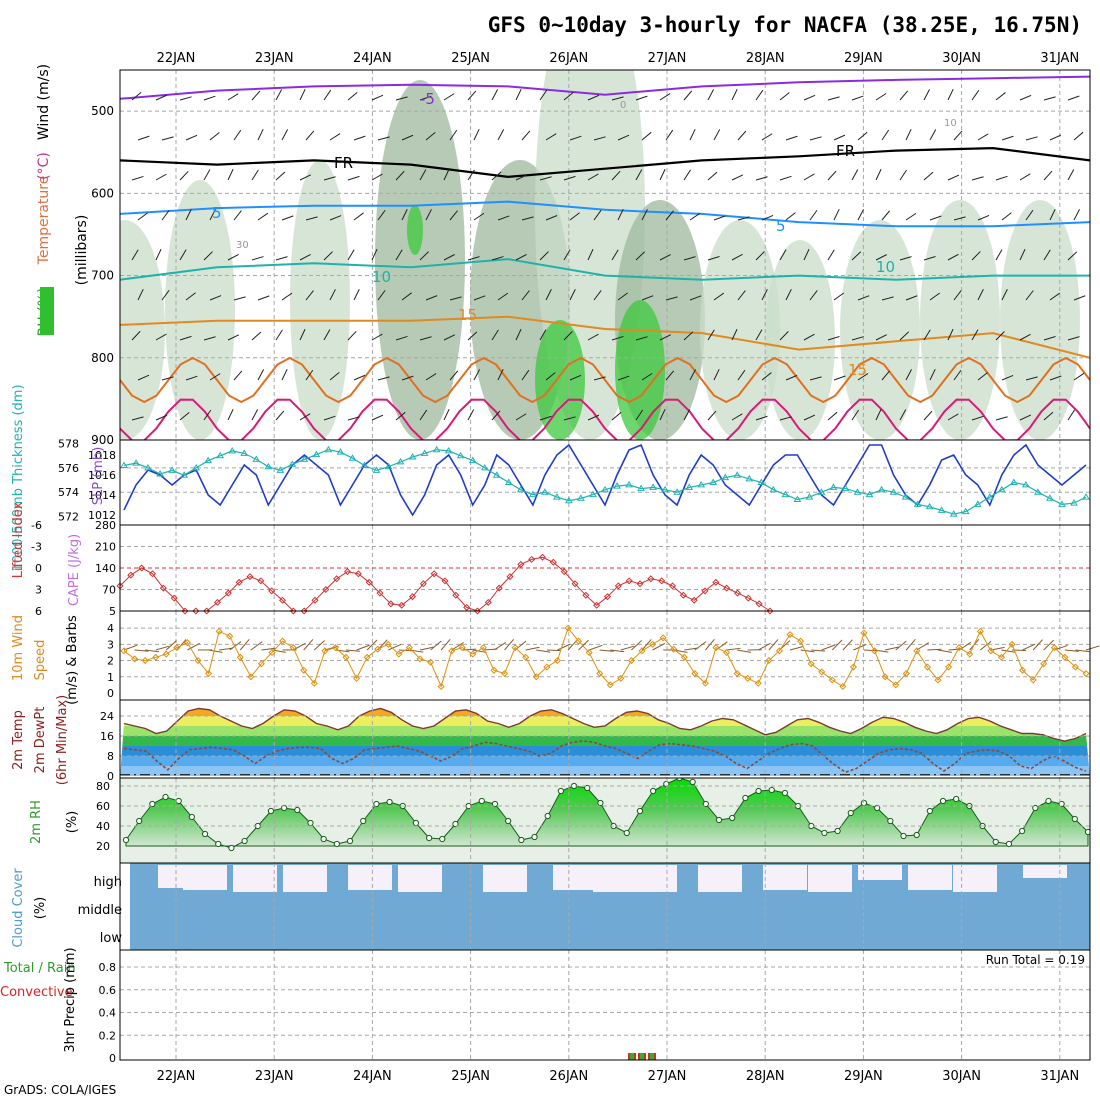 The image size is (1100, 1100). What do you see at coordinates (18, 477) in the screenshot?
I see `thickness-axis-label: 1000-500mb Thickness (dm)` at bounding box center [18, 477].